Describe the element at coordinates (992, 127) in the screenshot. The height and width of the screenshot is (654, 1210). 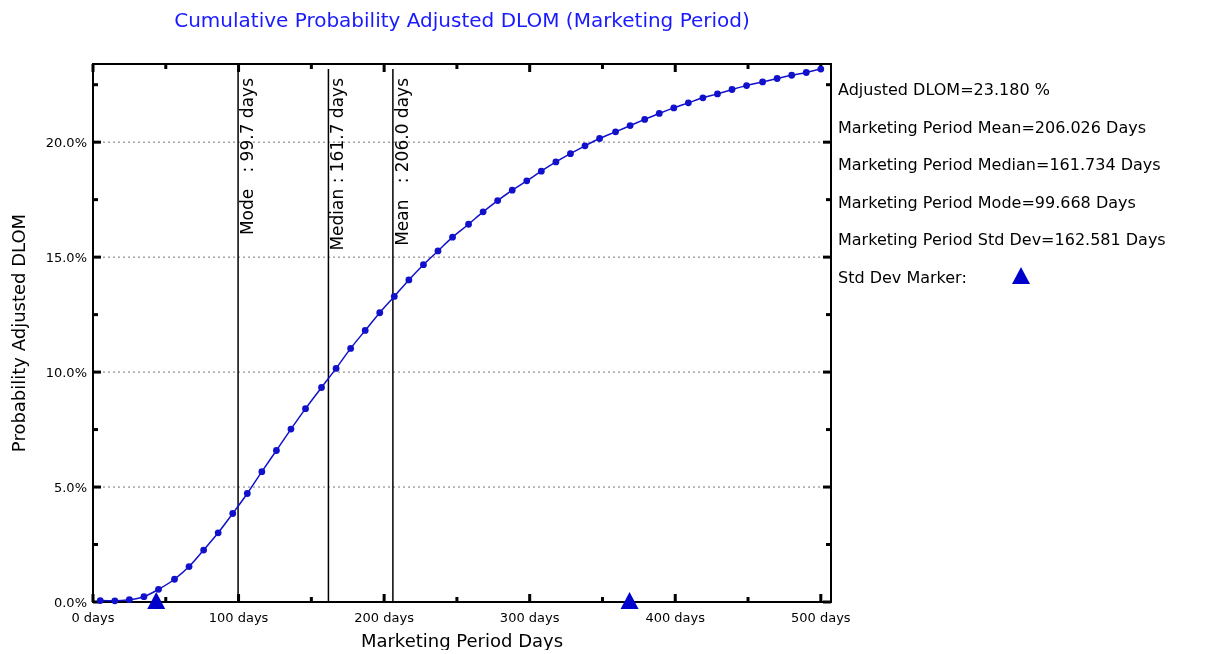
I see `text: Marketing Period Mean=206.026 Days` at that location.